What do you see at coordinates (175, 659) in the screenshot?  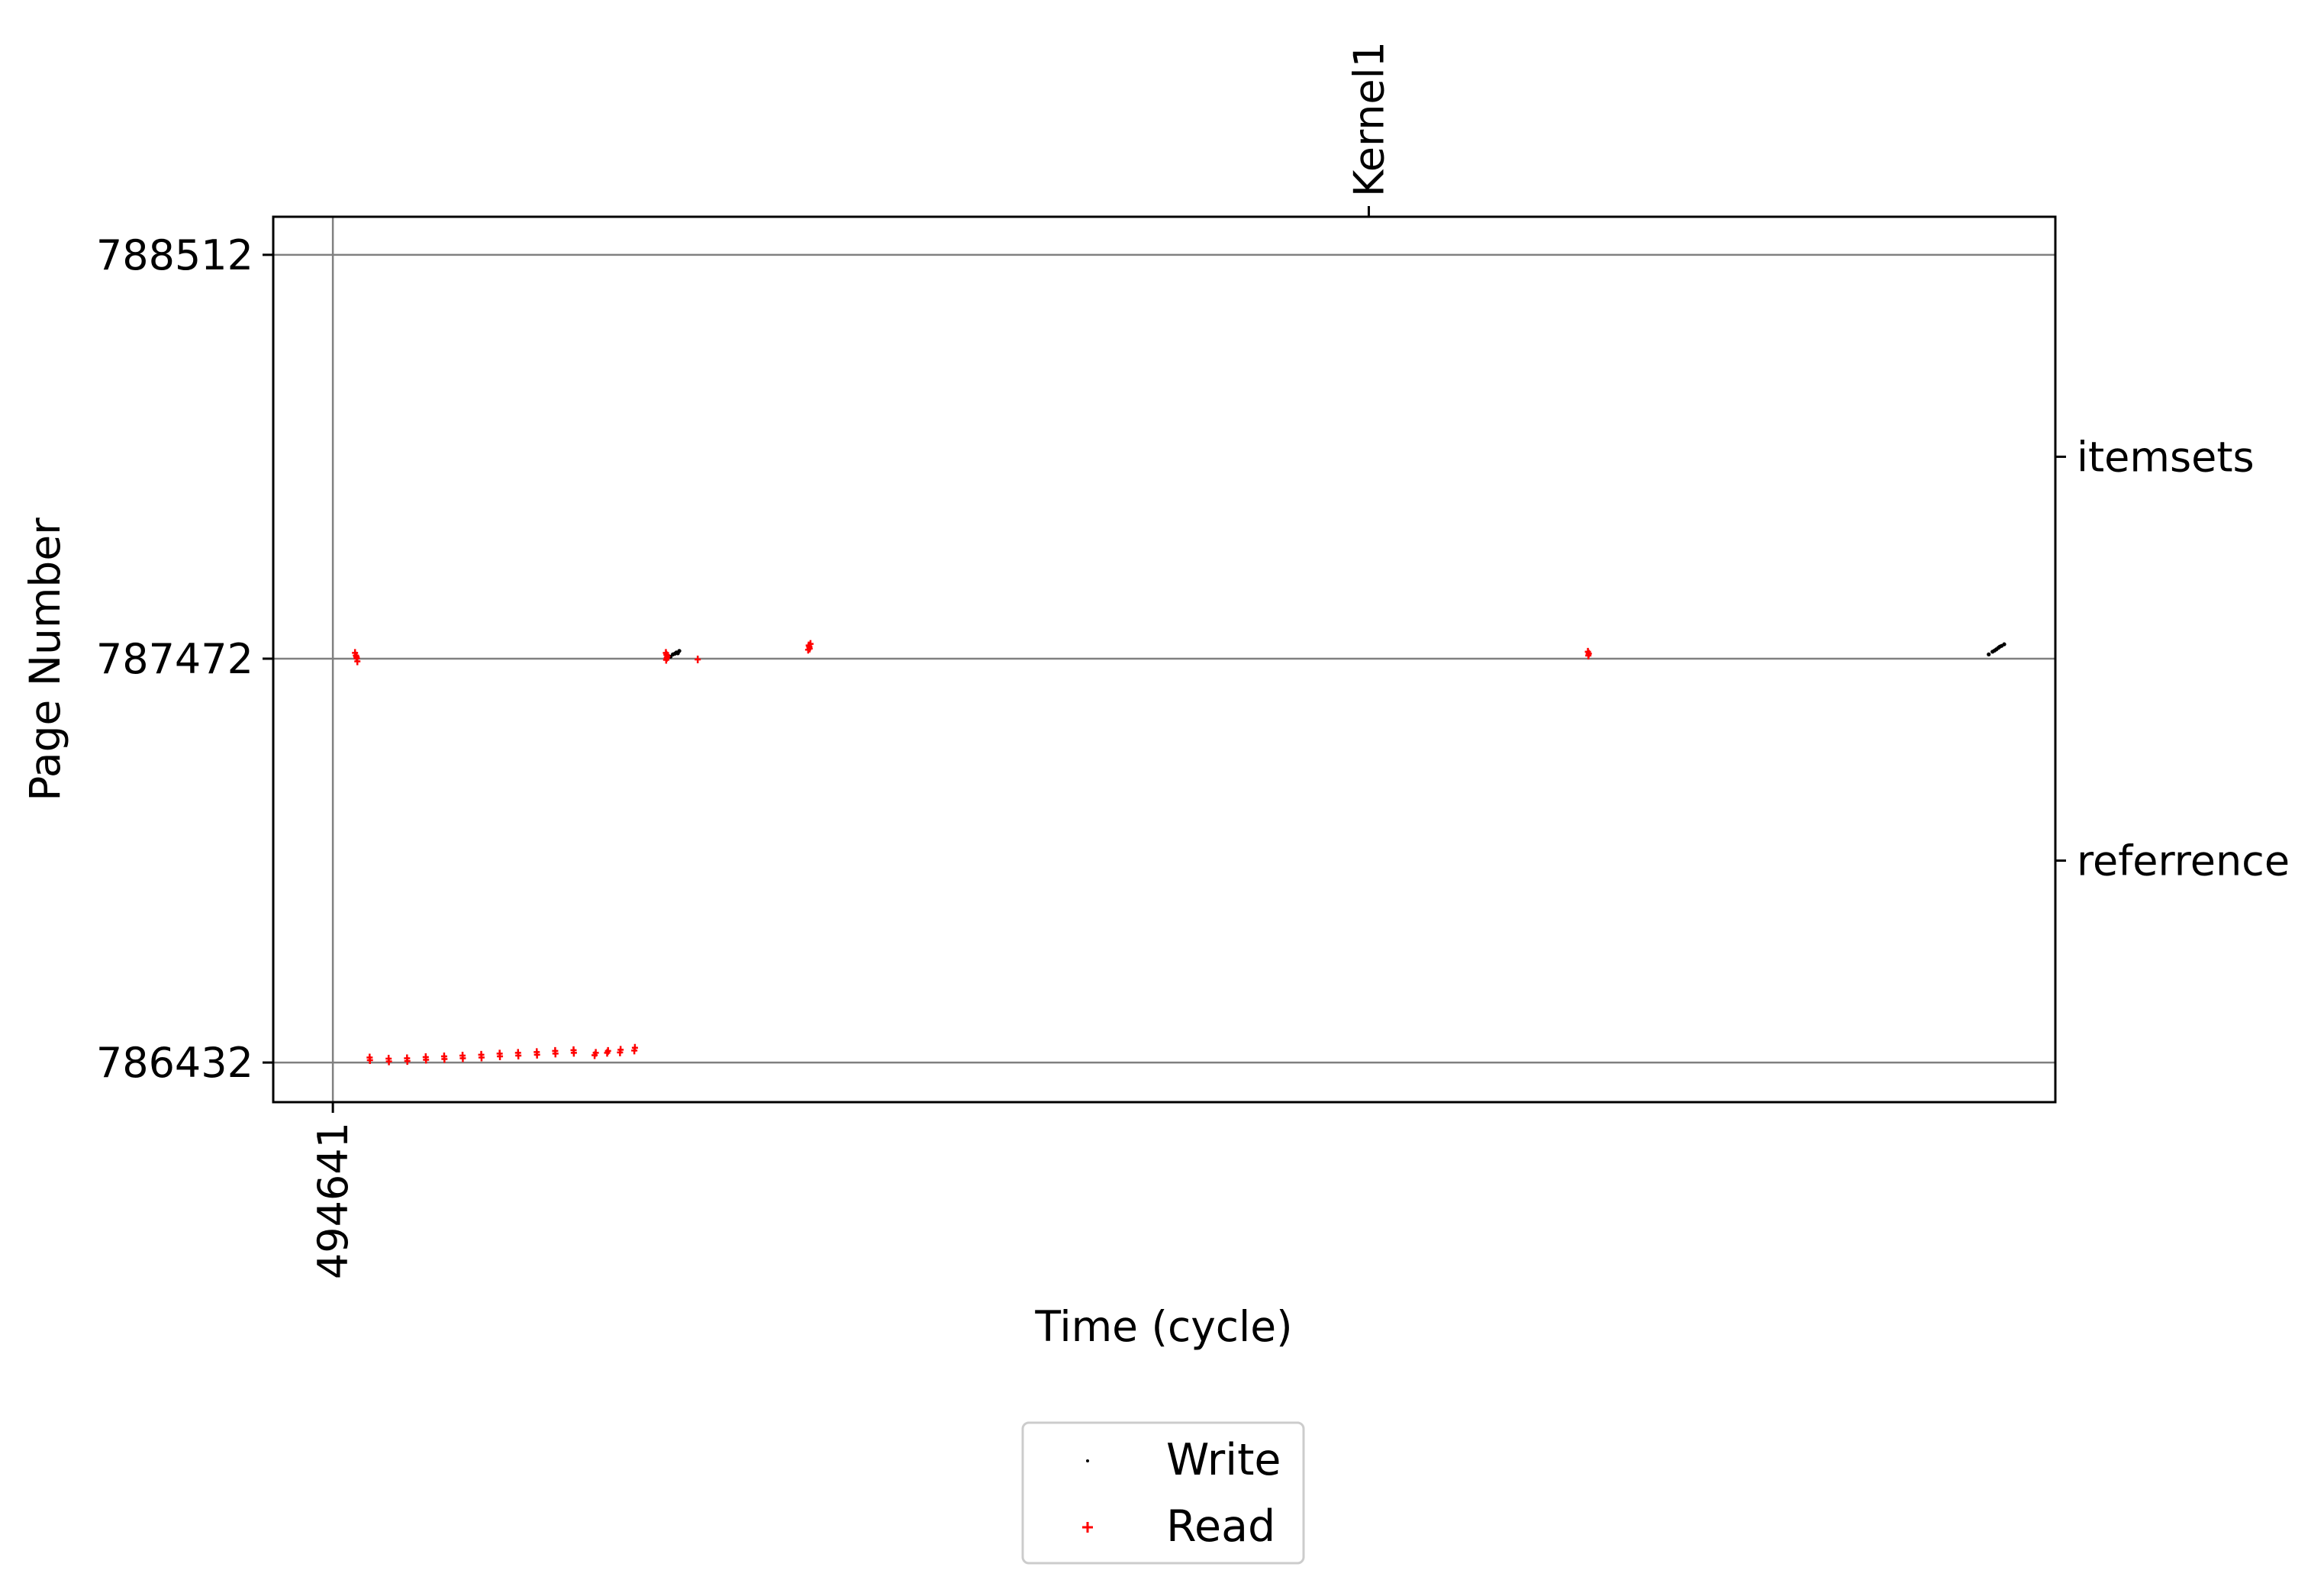 I see `y-tick-label: 787472` at bounding box center [175, 659].